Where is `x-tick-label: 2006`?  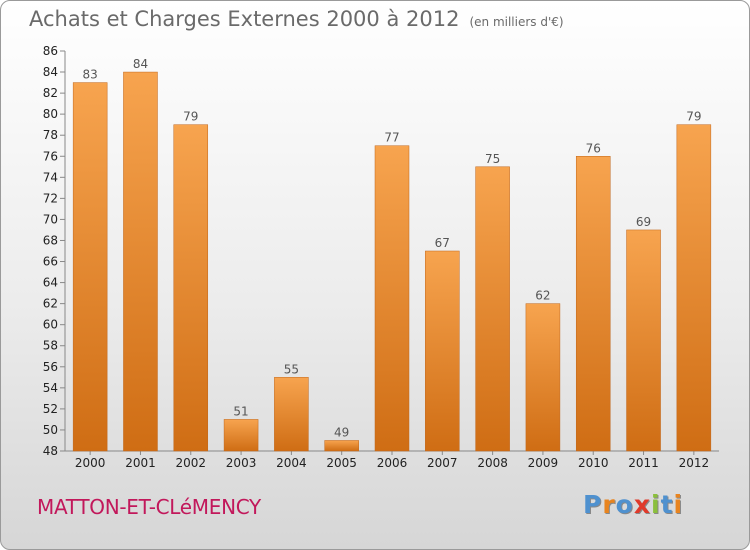 x-tick-label: 2006 is located at coordinates (392, 463).